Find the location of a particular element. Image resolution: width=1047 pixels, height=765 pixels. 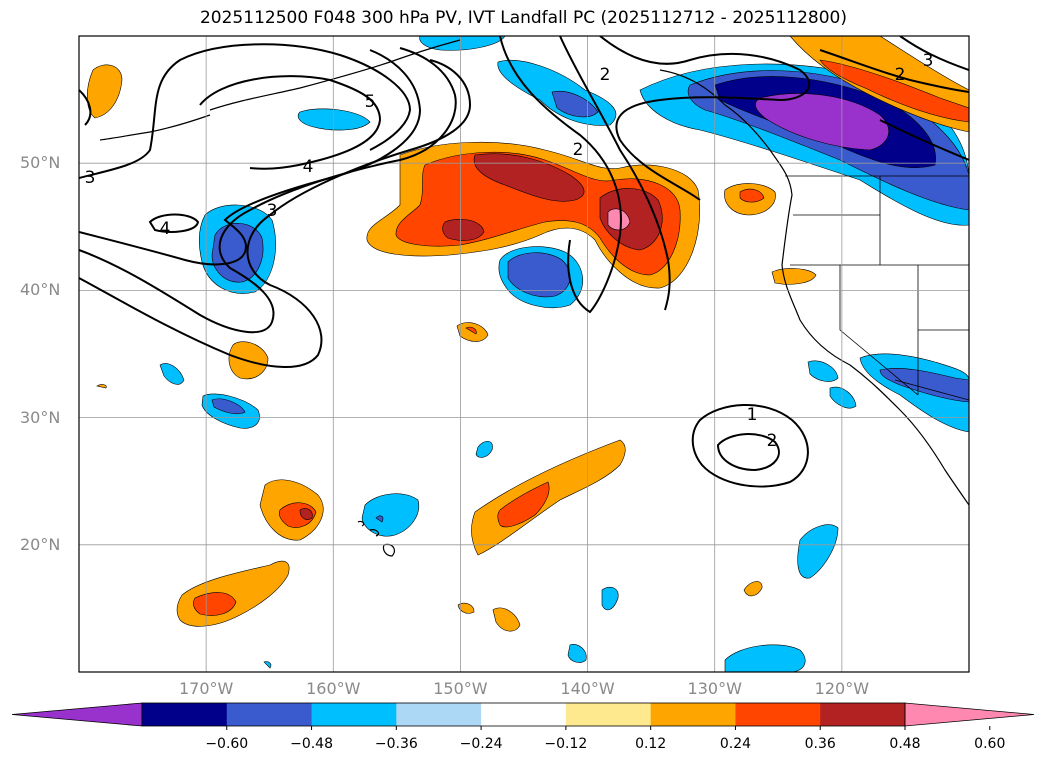

colorbar-frame is located at coordinates (523, 714).